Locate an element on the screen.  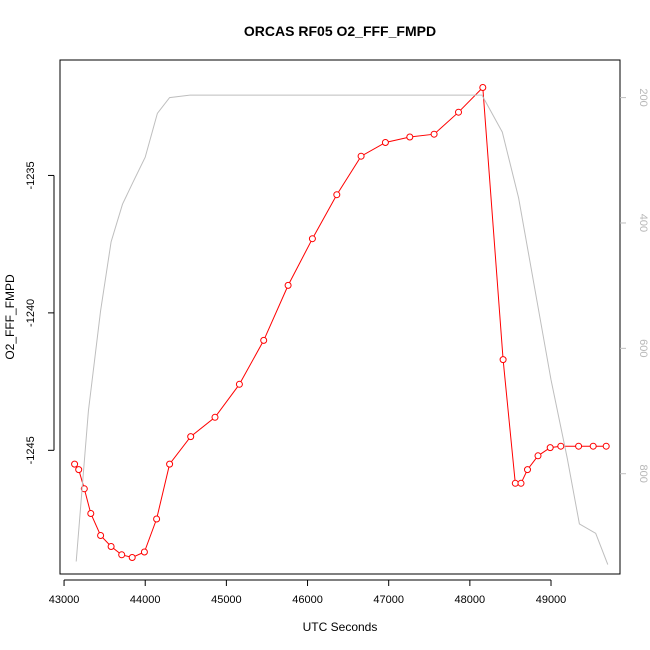
x-tick-label: 48000 is located at coordinates (470, 600).